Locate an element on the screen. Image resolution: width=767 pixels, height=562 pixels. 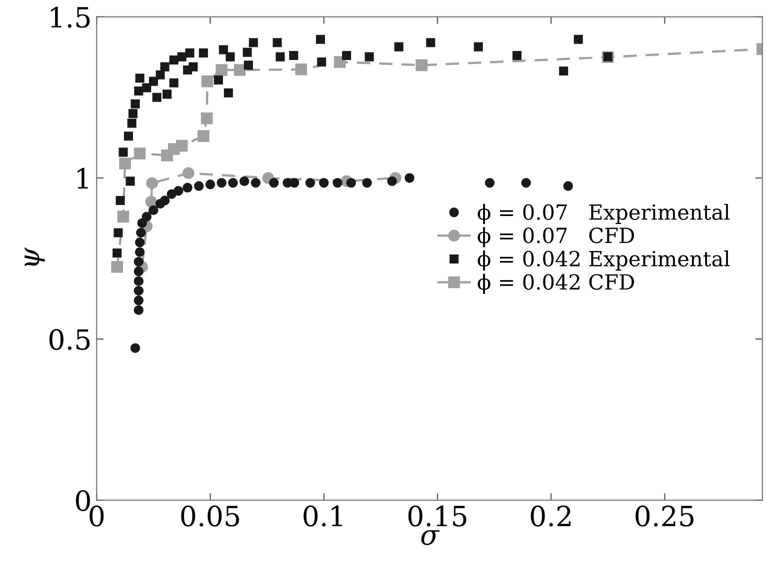
y-tick-label: 0 is located at coordinates (83, 501).